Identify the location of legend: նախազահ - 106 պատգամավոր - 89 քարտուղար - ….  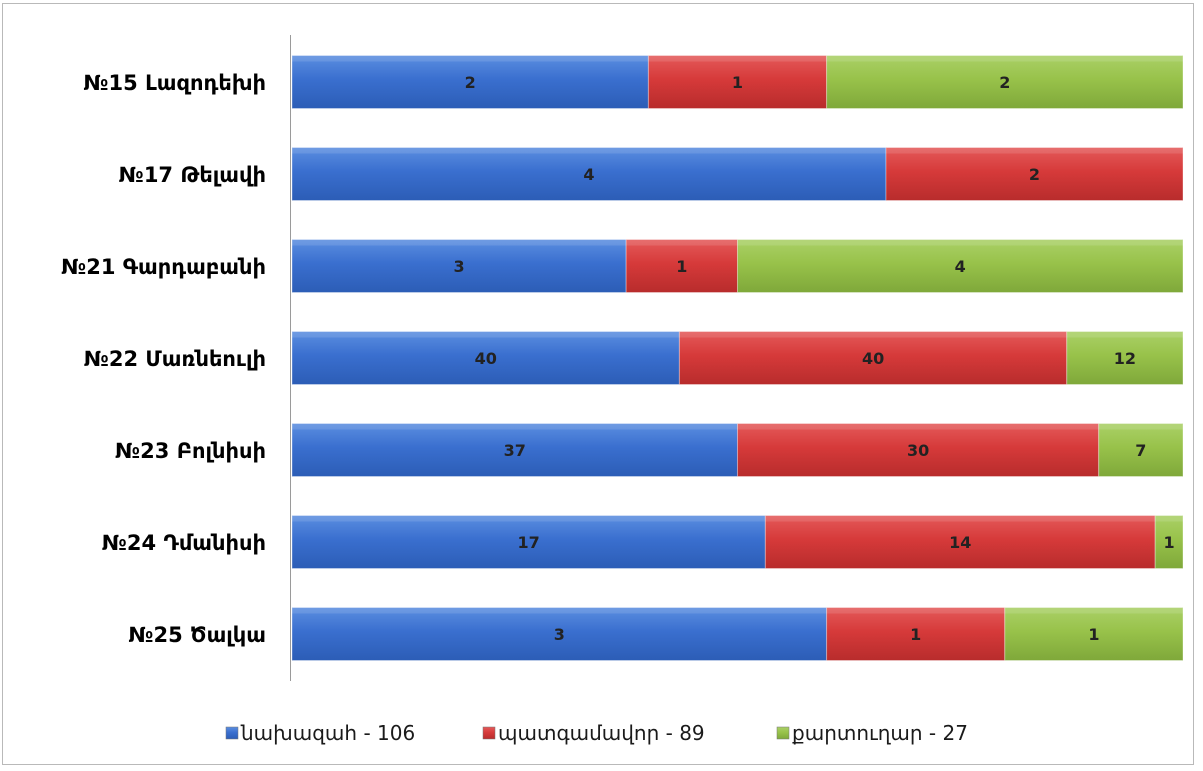
(596, 733).